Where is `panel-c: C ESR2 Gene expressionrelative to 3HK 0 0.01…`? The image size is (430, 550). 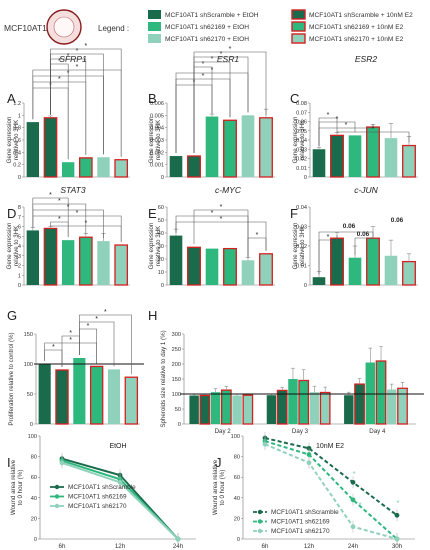 panel-c: C ESR2 Gene expressionrelative to 3HK 0 0.01… is located at coordinates (354, 117).